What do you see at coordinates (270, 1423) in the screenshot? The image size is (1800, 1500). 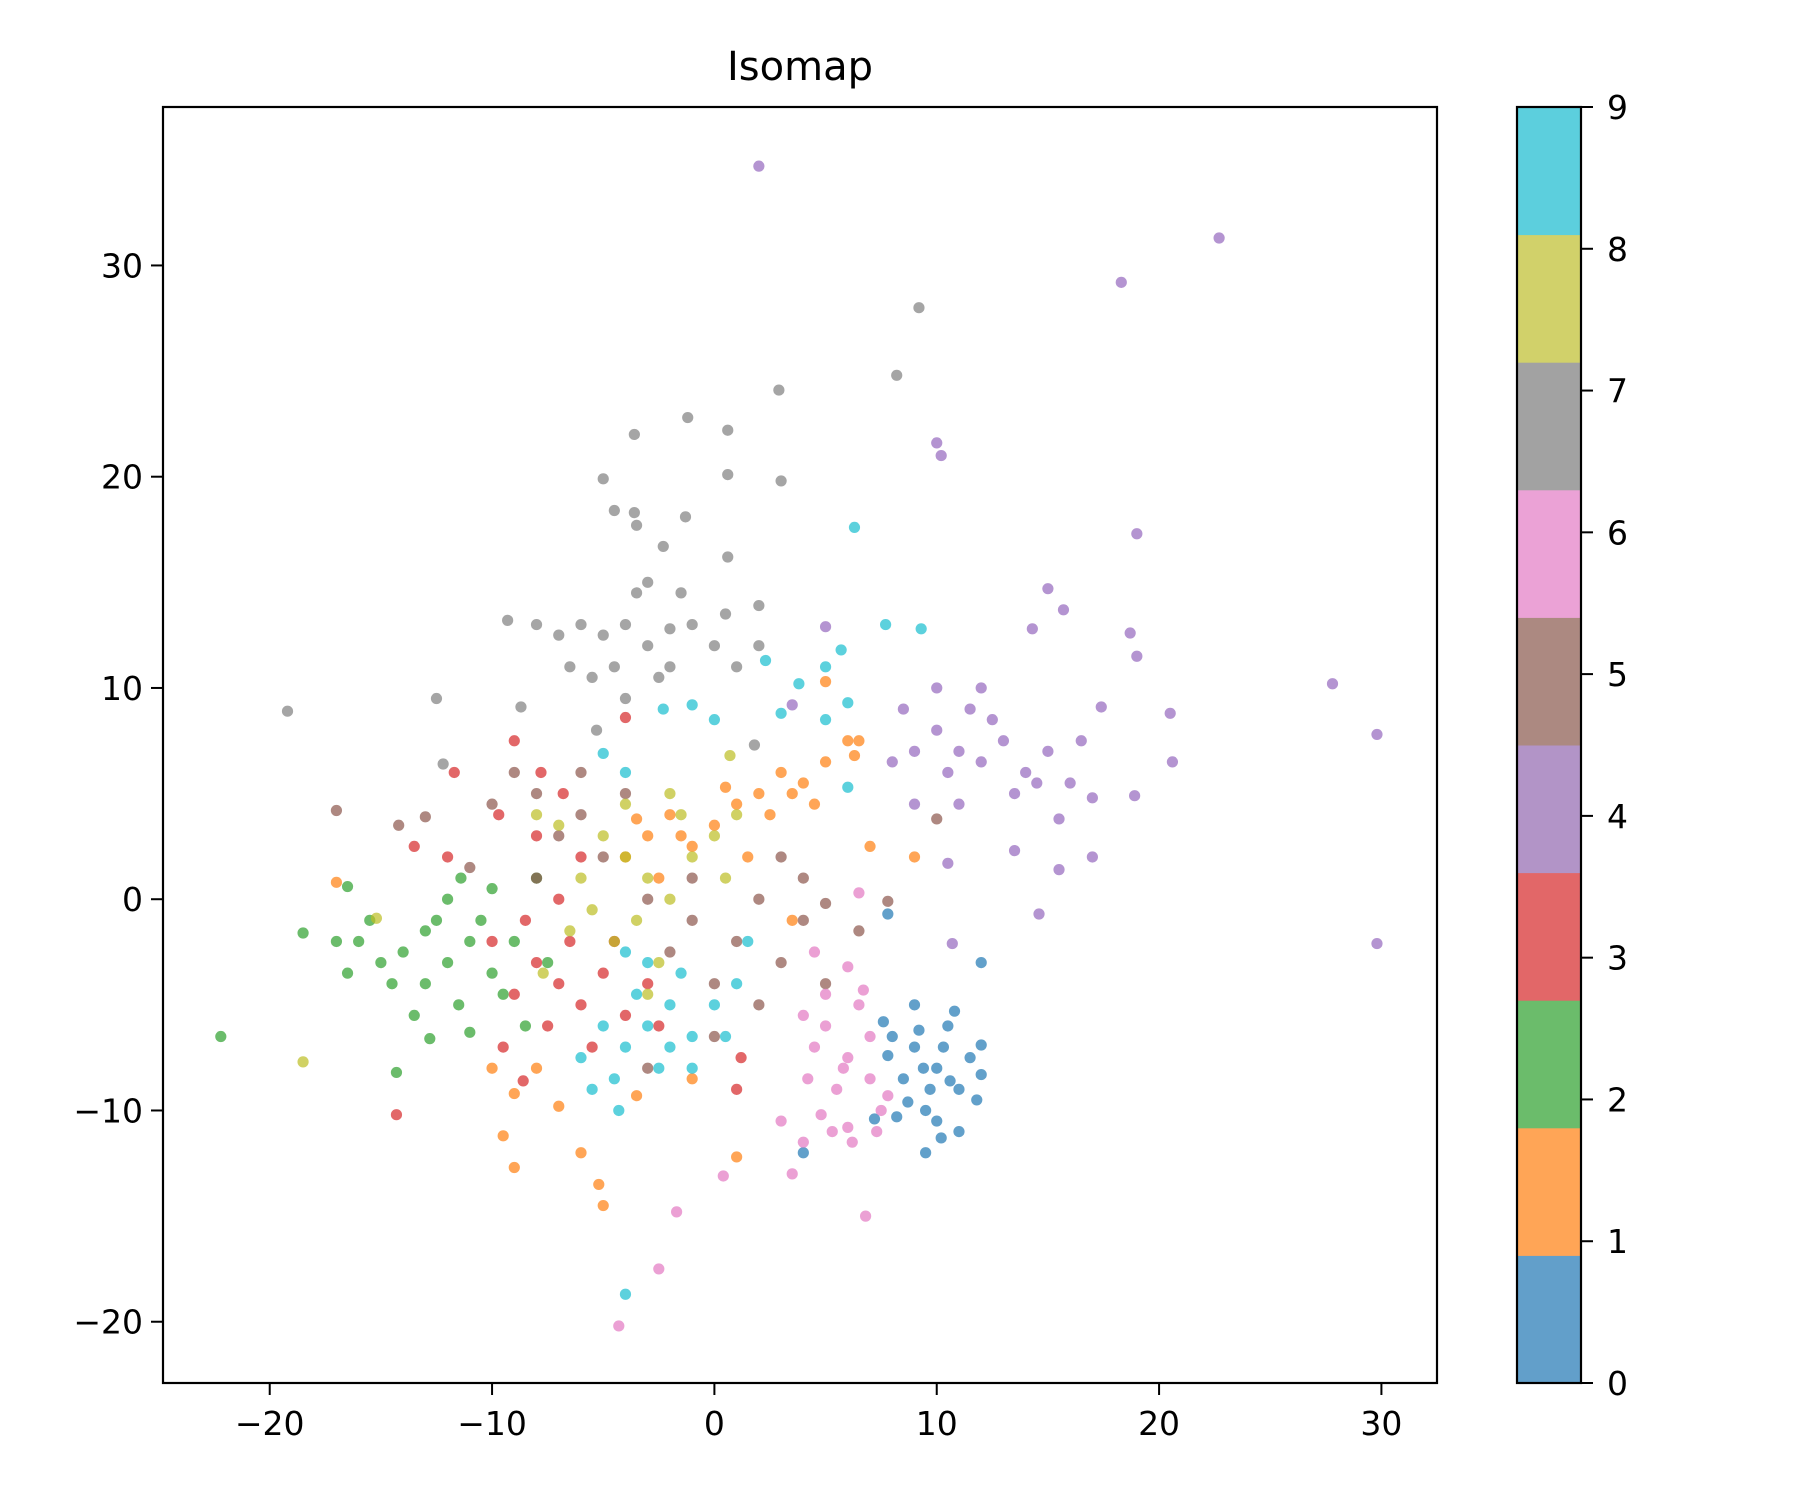 I see `x-tick-label: −20` at bounding box center [270, 1423].